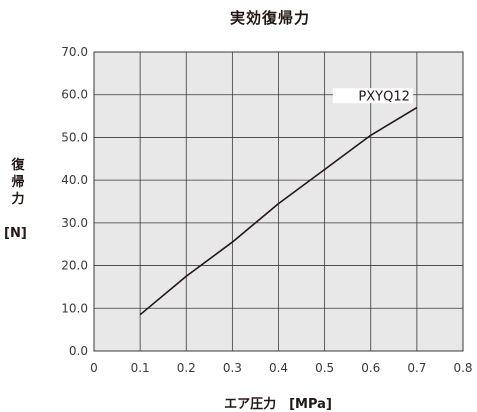  What do you see at coordinates (416, 368) in the screenshot?
I see `x-tick-label: 0.7` at bounding box center [416, 368].